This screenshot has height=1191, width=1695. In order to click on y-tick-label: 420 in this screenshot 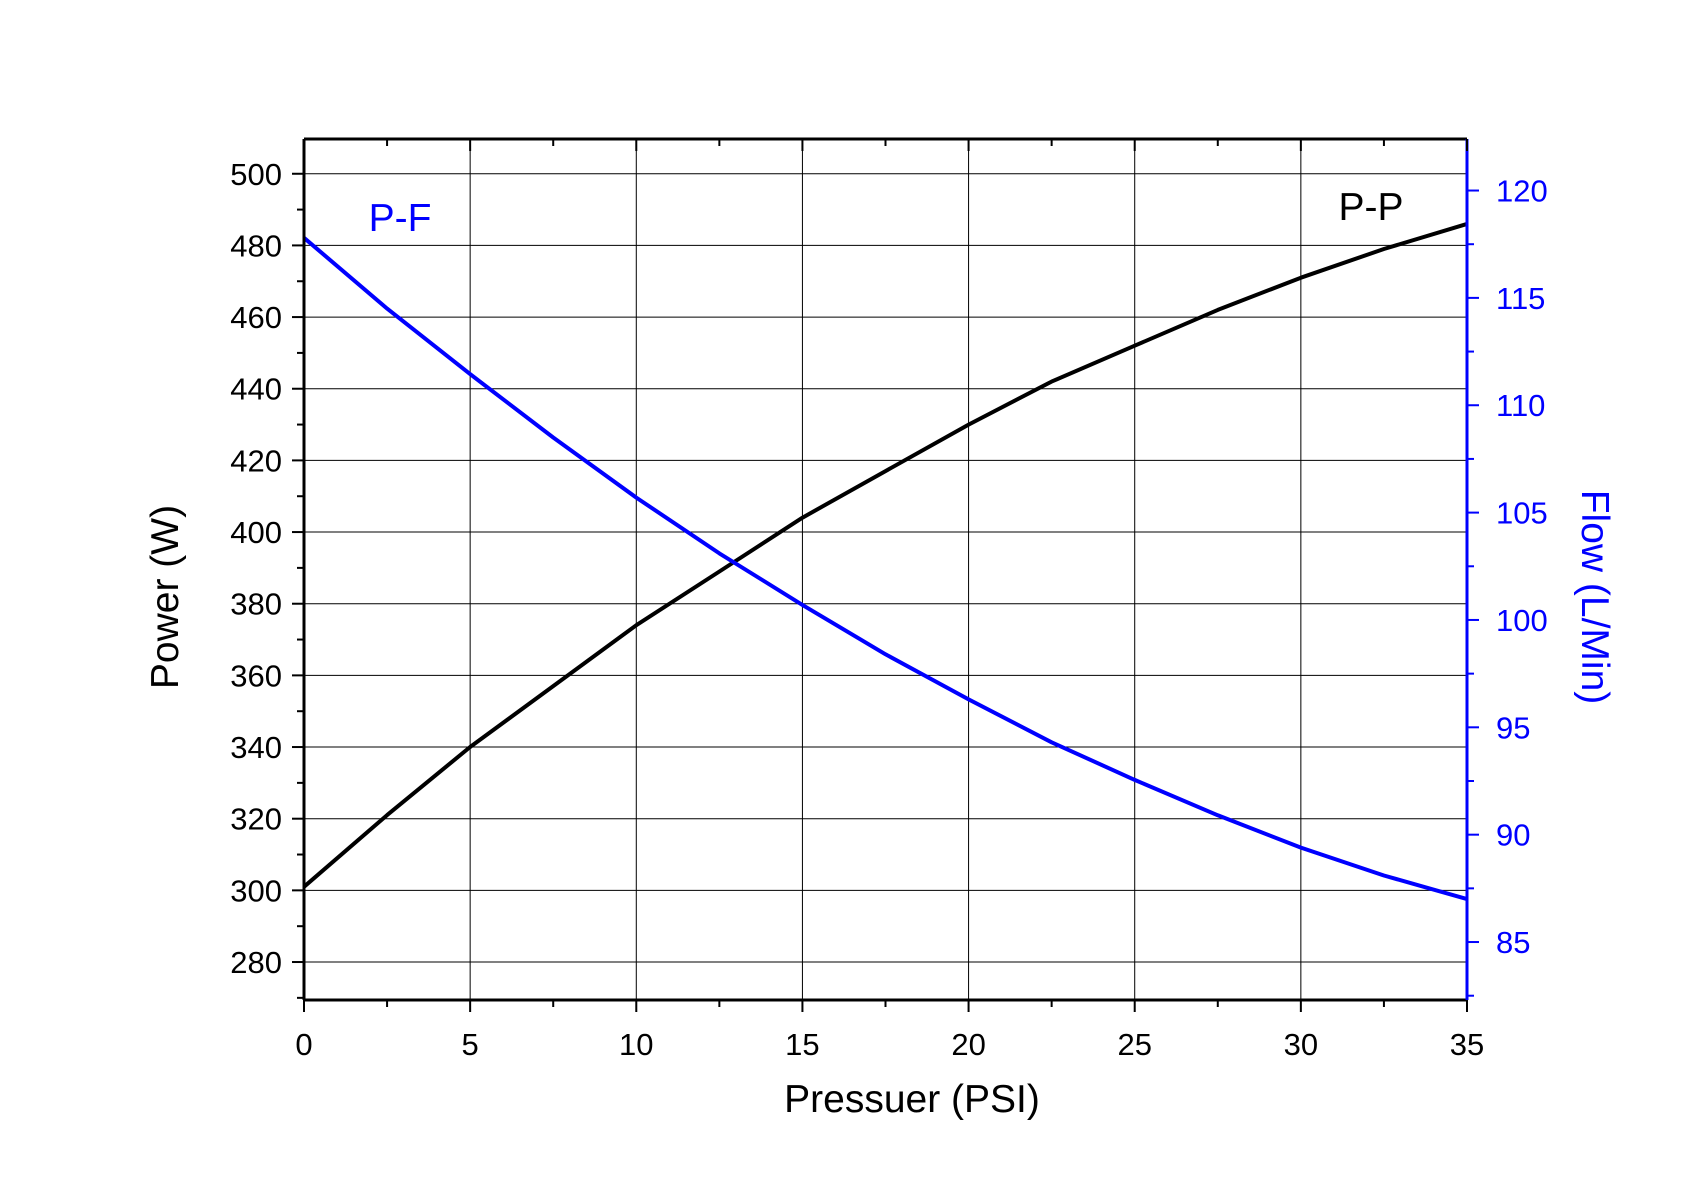, I will do `click(256, 460)`.